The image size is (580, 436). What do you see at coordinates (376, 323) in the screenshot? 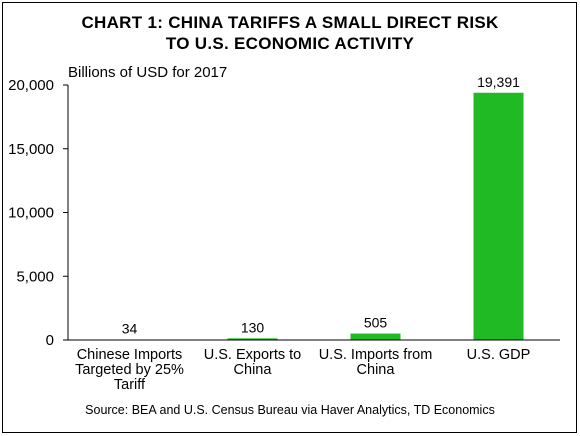
I see `bar-data-label: 505` at bounding box center [376, 323].